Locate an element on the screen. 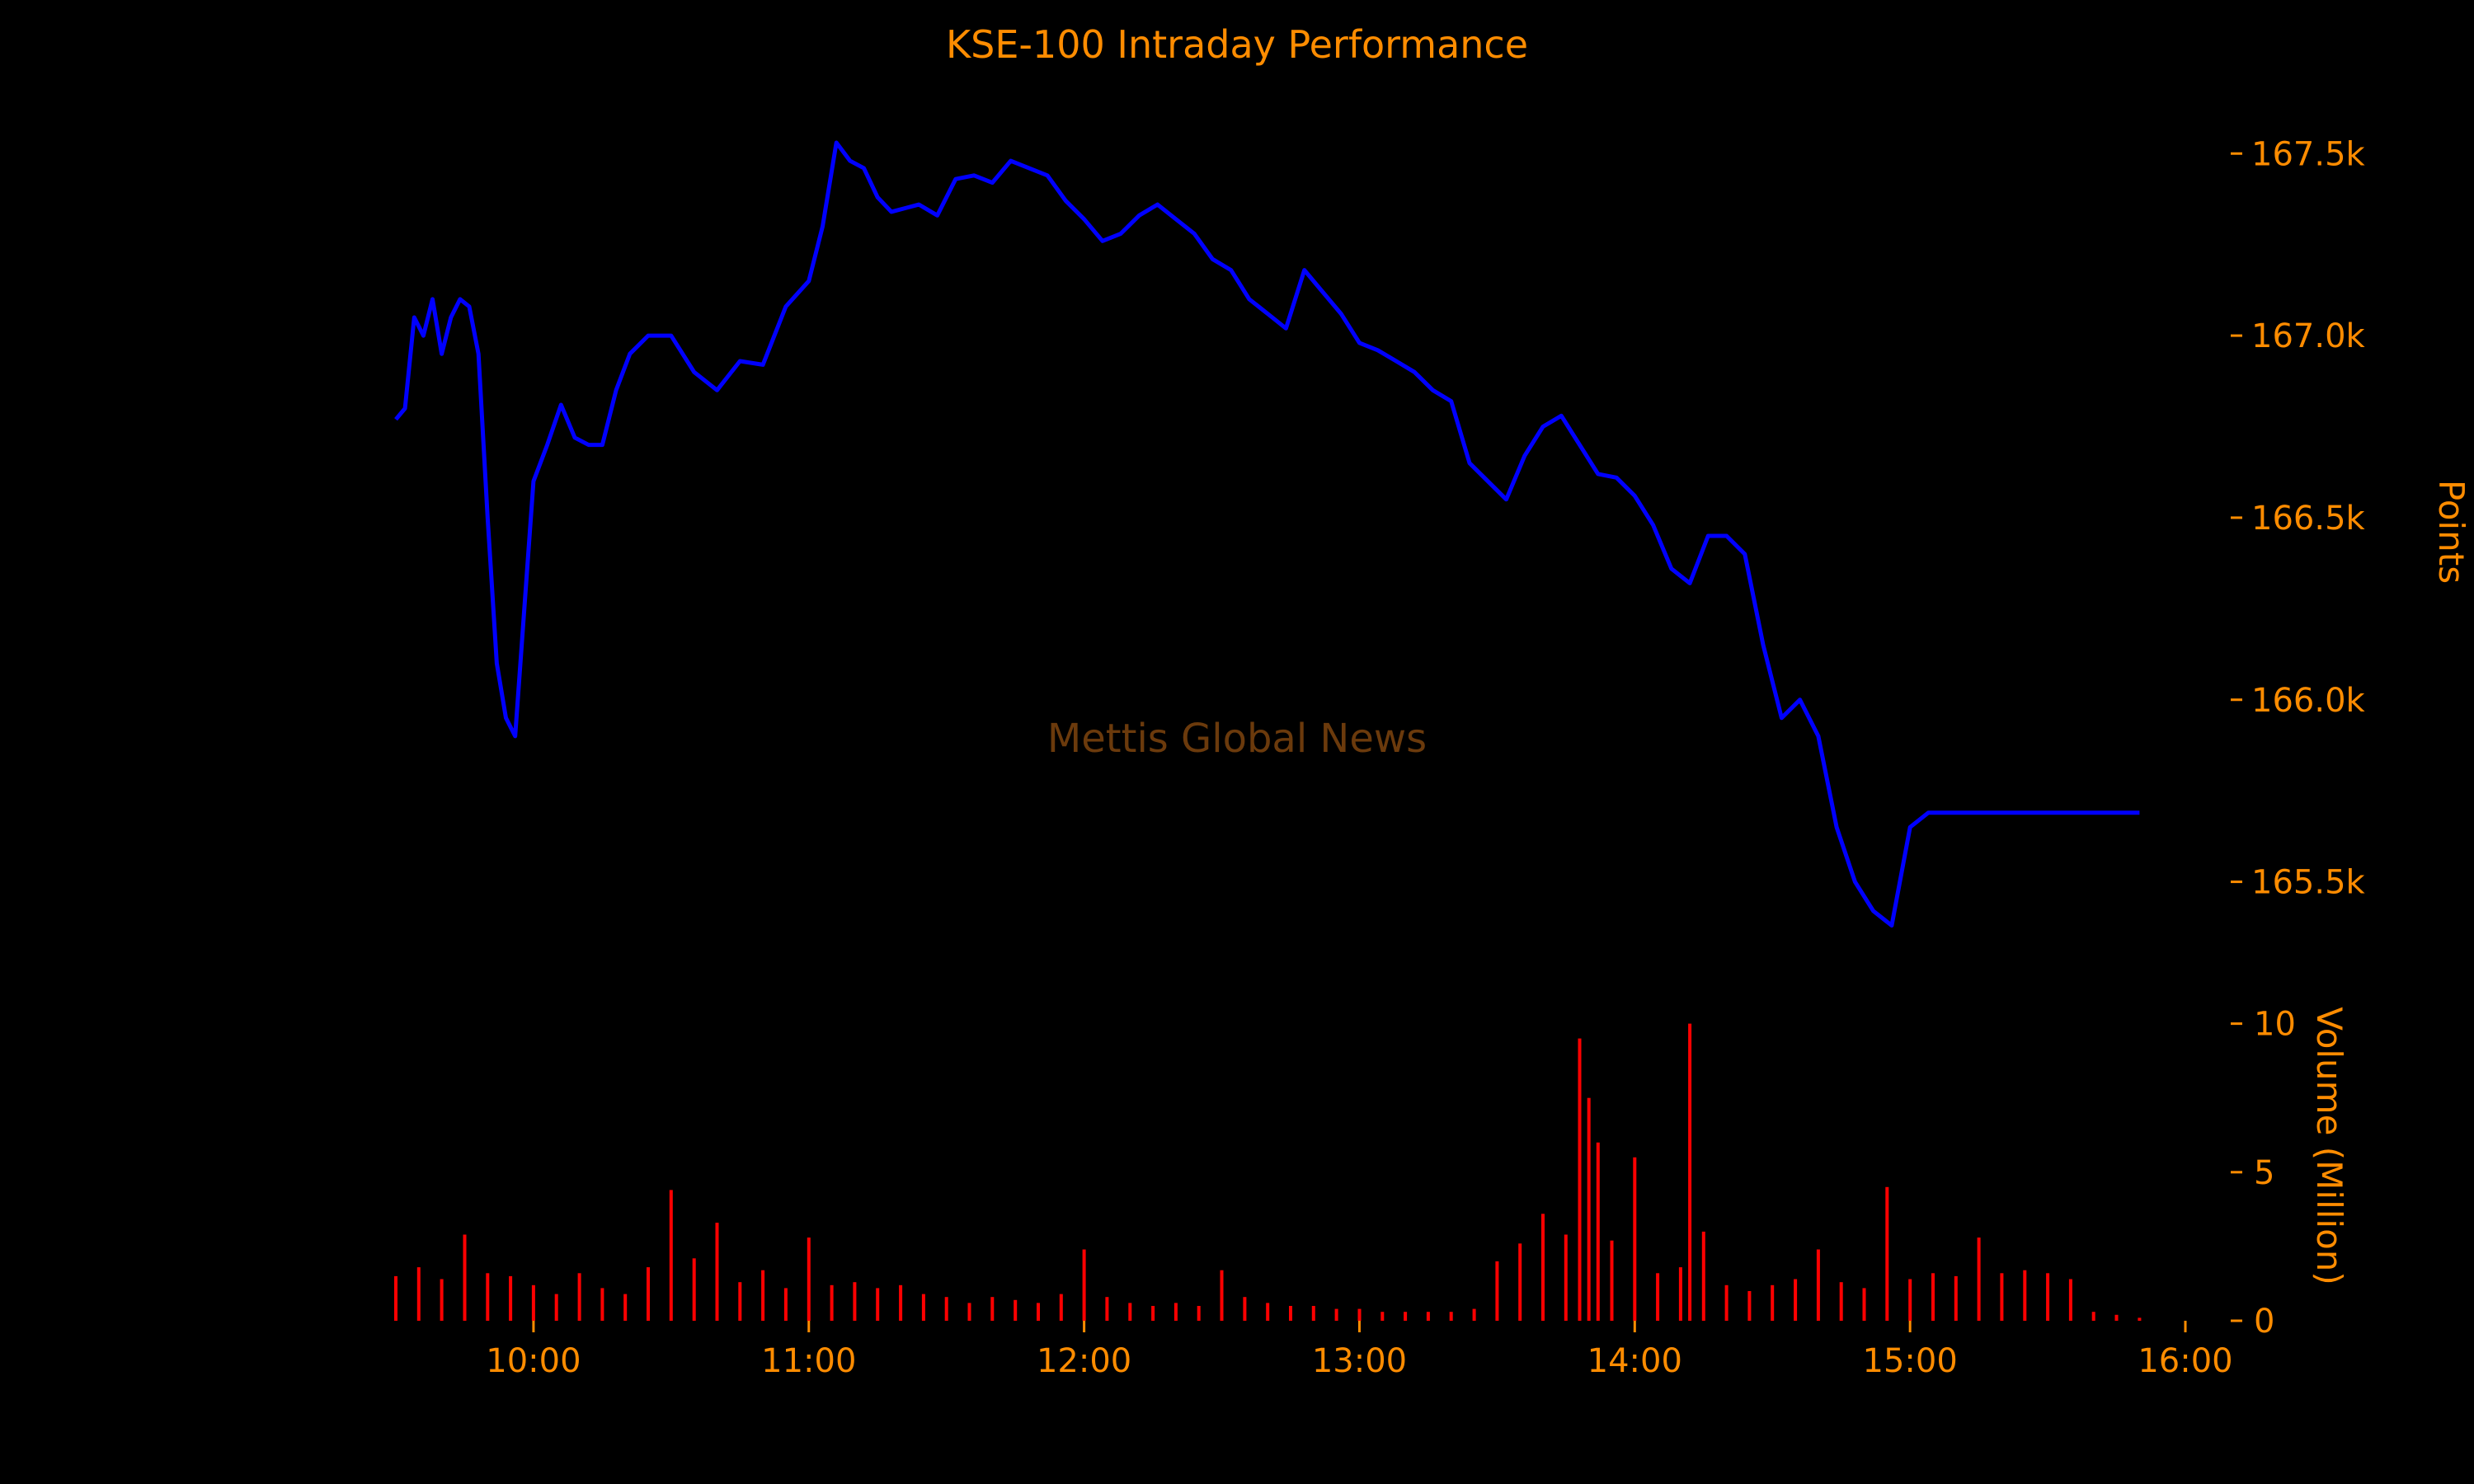 Image resolution: width=2474 pixels, height=1484 pixels. watermark-text: Mettis Global News is located at coordinates (1237, 739).